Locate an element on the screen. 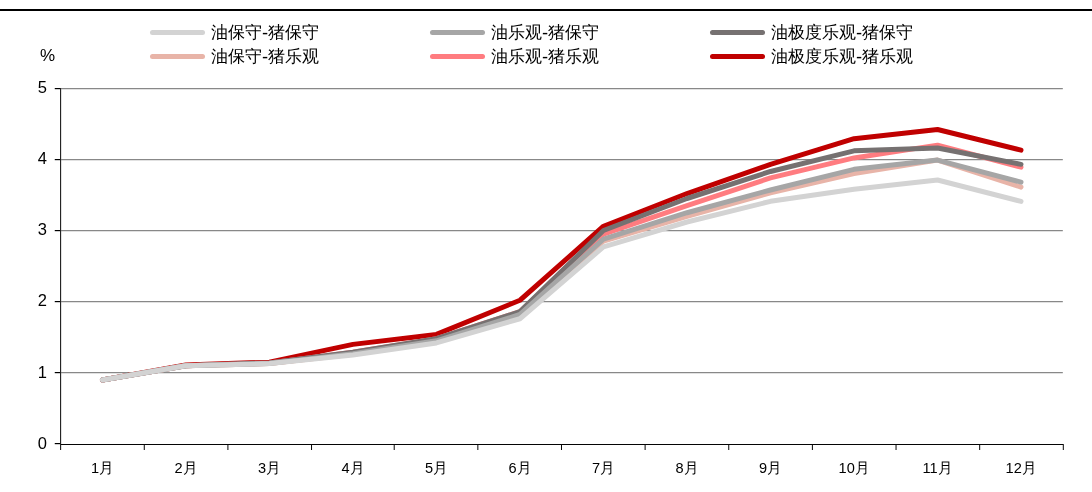 This screenshot has width=1092, height=492. y-tick-label: 4 is located at coordinates (42, 158).